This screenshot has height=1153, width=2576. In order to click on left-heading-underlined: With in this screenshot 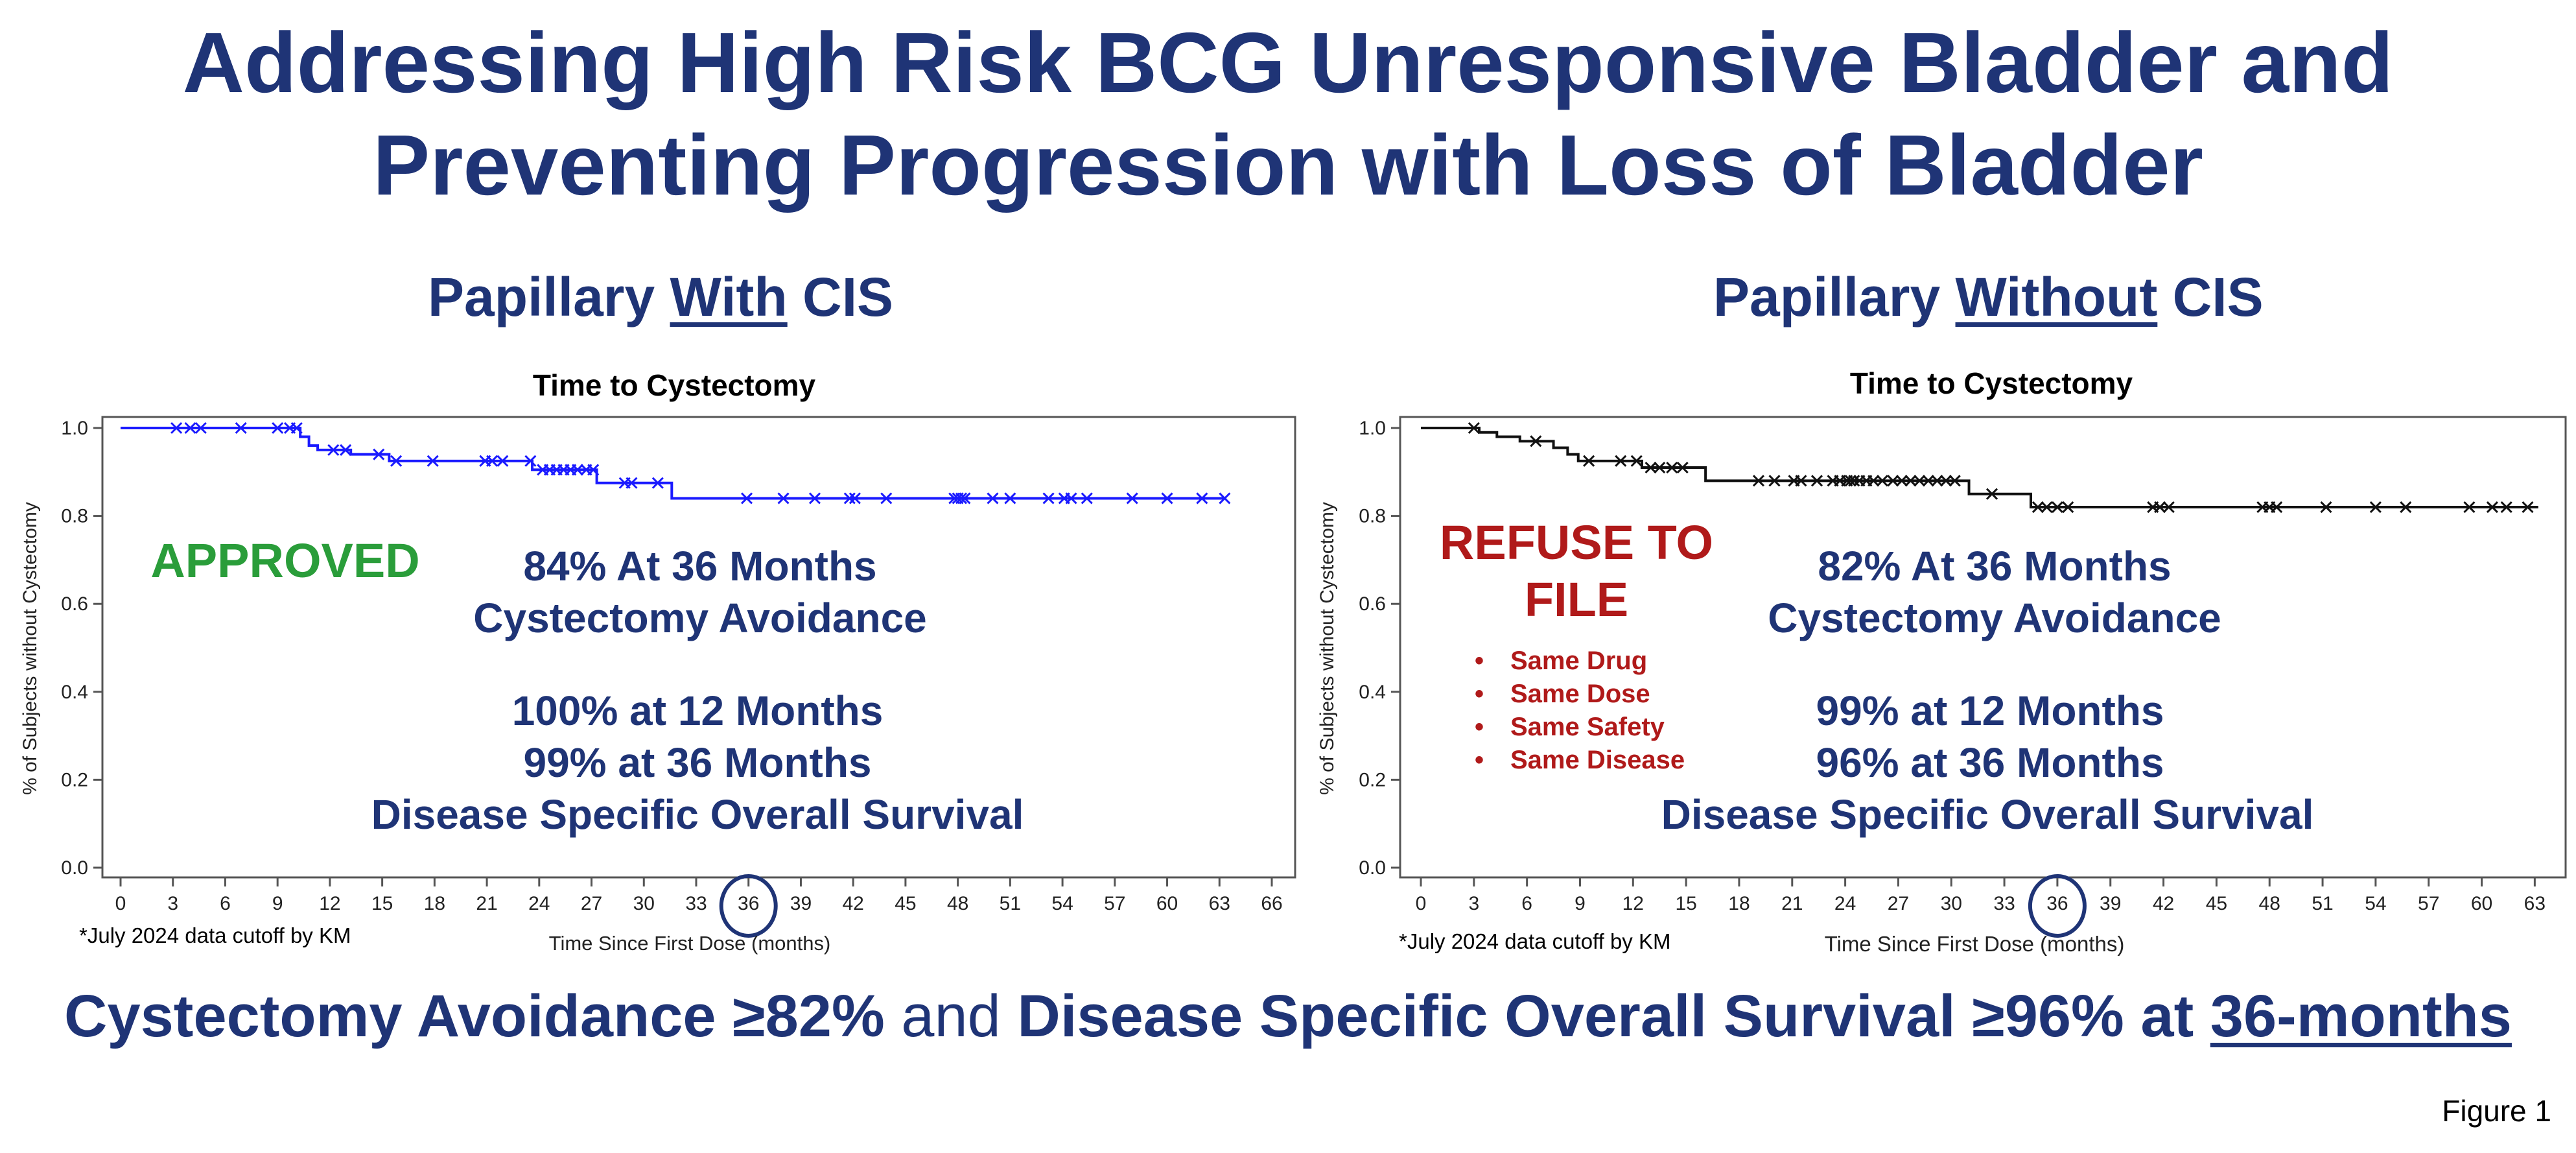, I will do `click(729, 297)`.